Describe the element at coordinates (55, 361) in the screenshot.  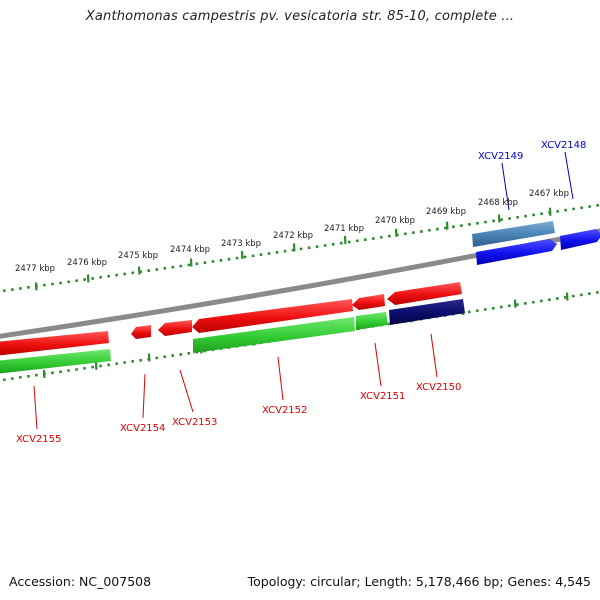
I see `gene-feature-xcv2155` at that location.